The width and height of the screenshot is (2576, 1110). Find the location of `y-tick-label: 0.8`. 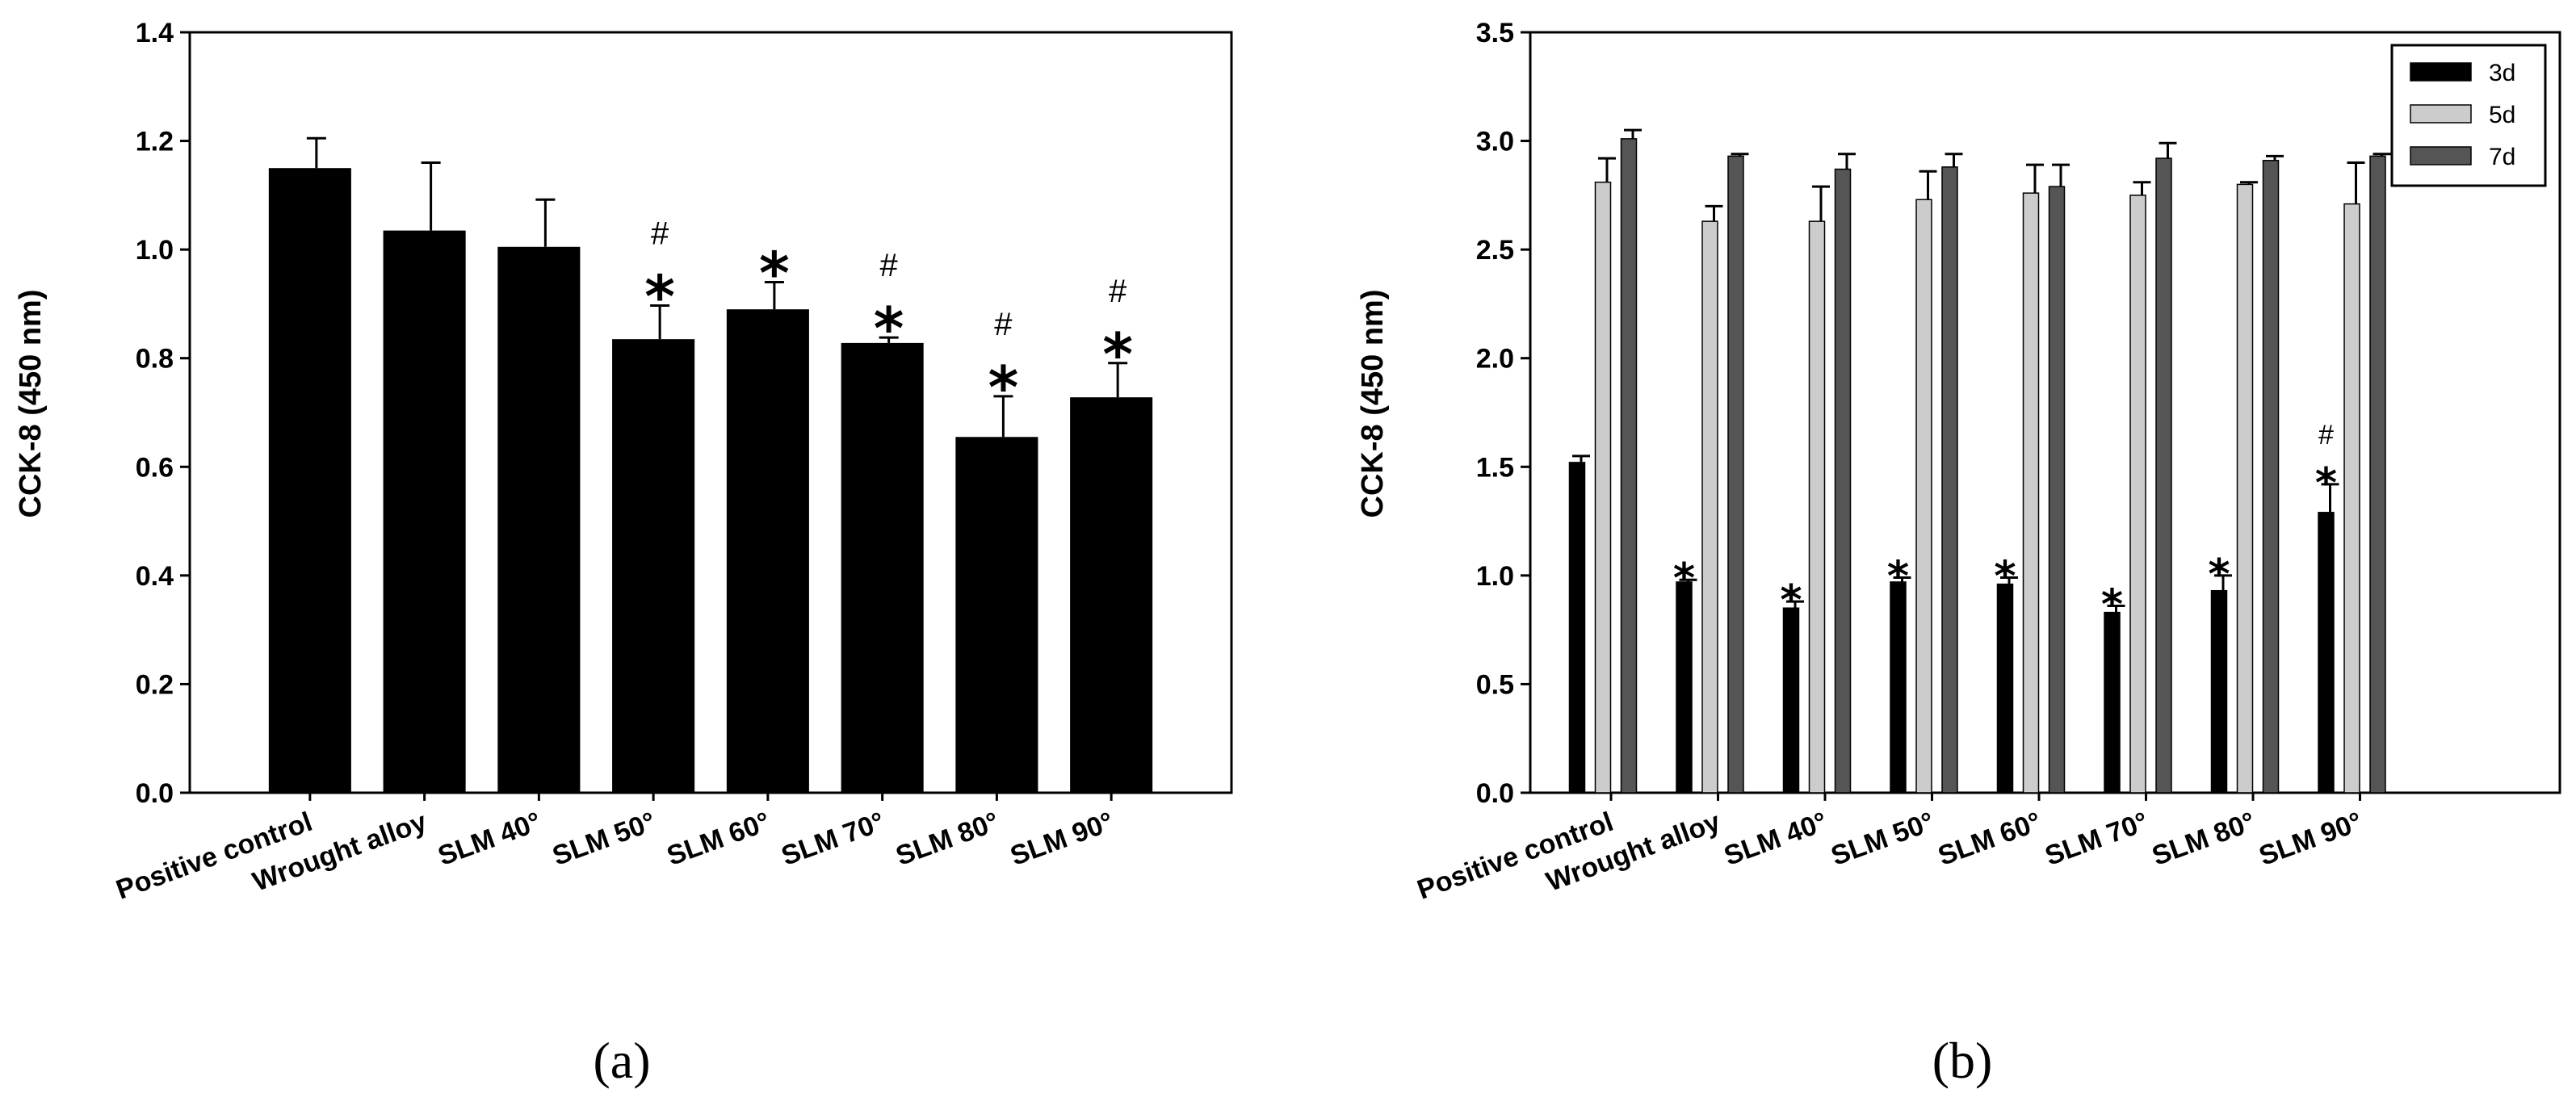

y-tick-label: 0.8 is located at coordinates (155, 359).